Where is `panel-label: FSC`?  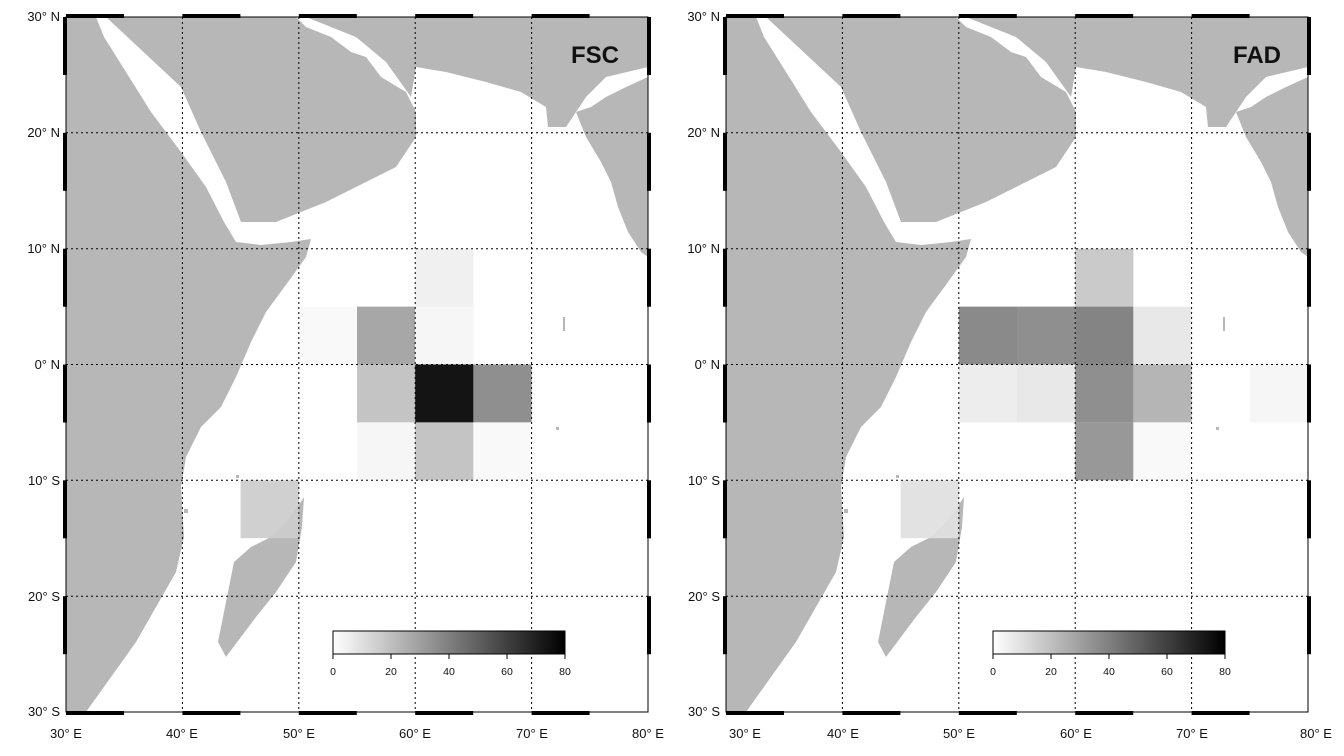 panel-label: FSC is located at coordinates (595, 55).